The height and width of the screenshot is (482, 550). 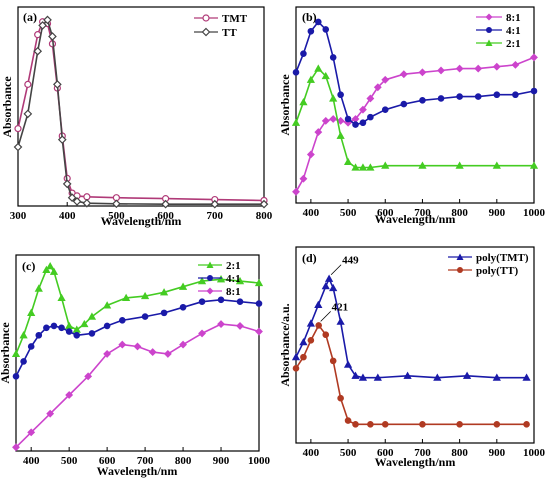 What do you see at coordinates (460, 270) in the screenshot?
I see `legend-poly-tt-marker` at bounding box center [460, 270].